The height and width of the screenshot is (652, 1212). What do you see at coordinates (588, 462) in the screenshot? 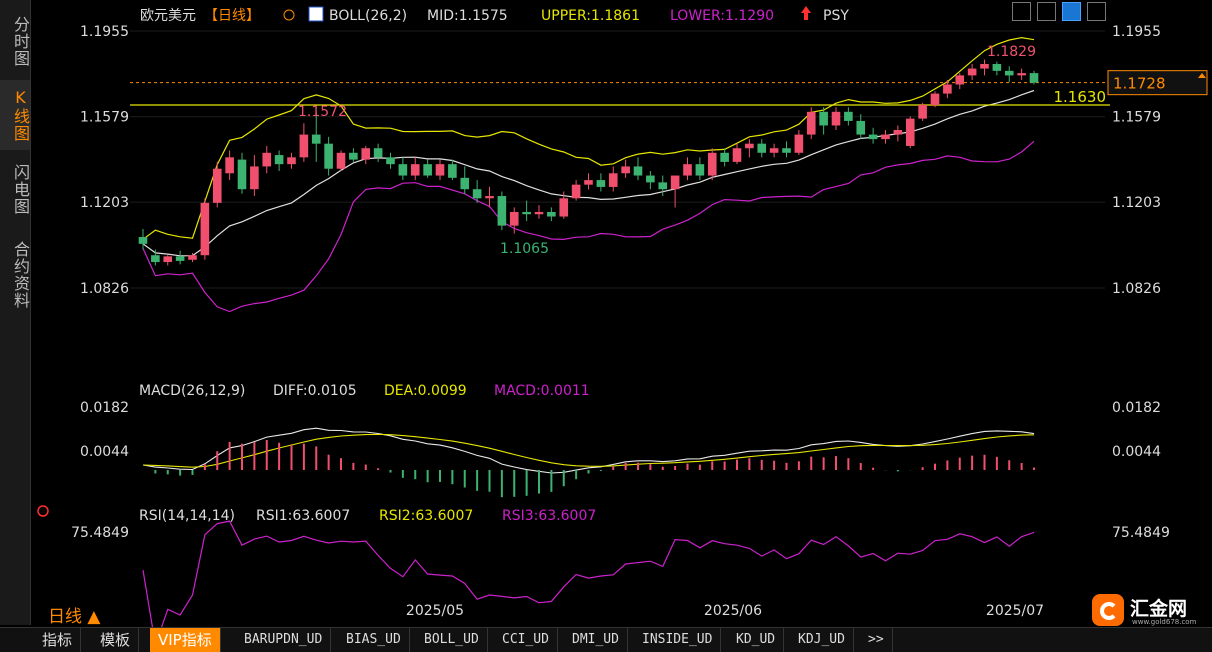
I see `macd-panel` at bounding box center [588, 462].